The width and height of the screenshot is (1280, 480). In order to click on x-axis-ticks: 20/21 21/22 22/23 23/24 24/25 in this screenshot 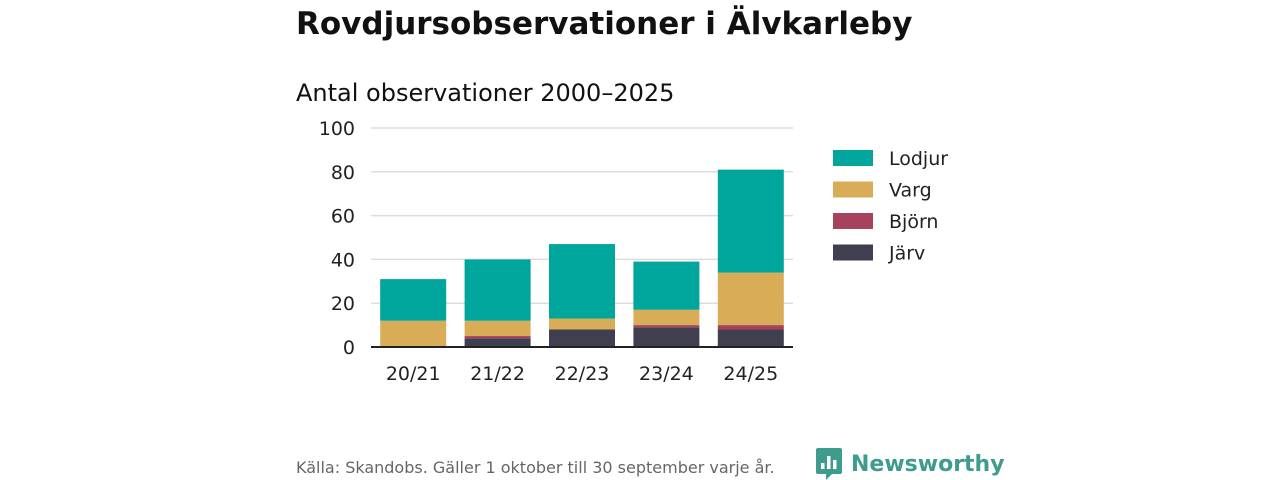, I will do `click(582, 374)`.